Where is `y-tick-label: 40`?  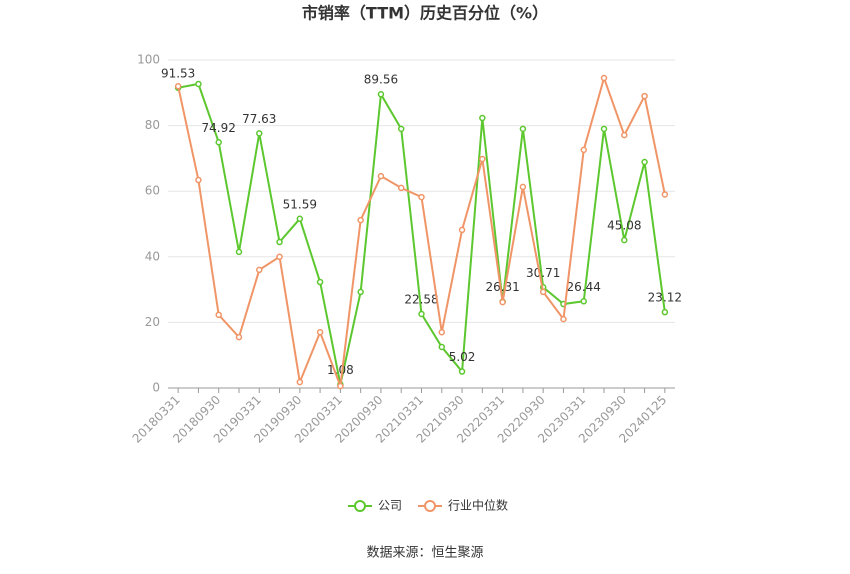 y-tick-label: 40 is located at coordinates (152, 256).